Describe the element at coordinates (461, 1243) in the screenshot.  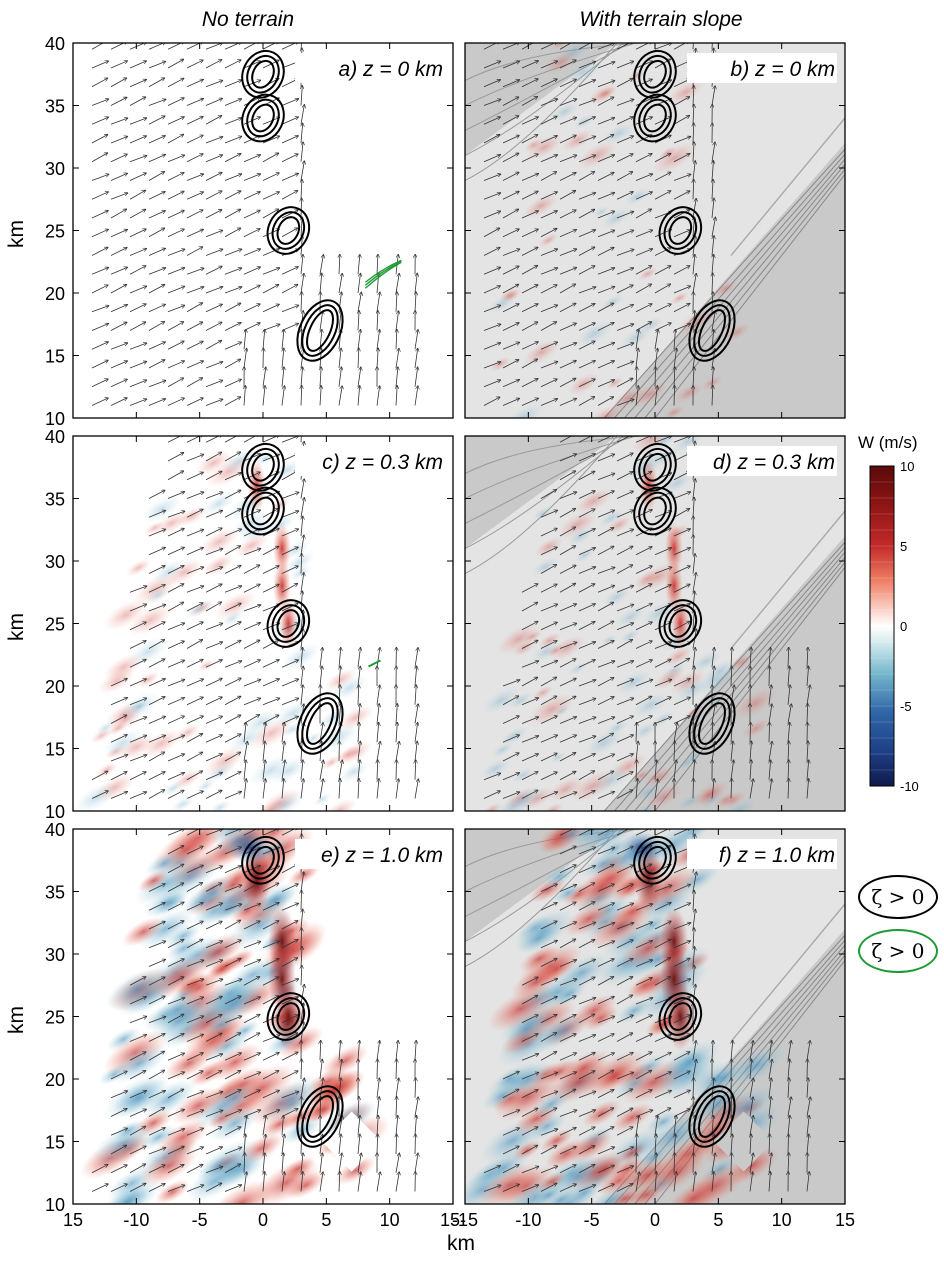
I see `x-axis-label: km` at that location.